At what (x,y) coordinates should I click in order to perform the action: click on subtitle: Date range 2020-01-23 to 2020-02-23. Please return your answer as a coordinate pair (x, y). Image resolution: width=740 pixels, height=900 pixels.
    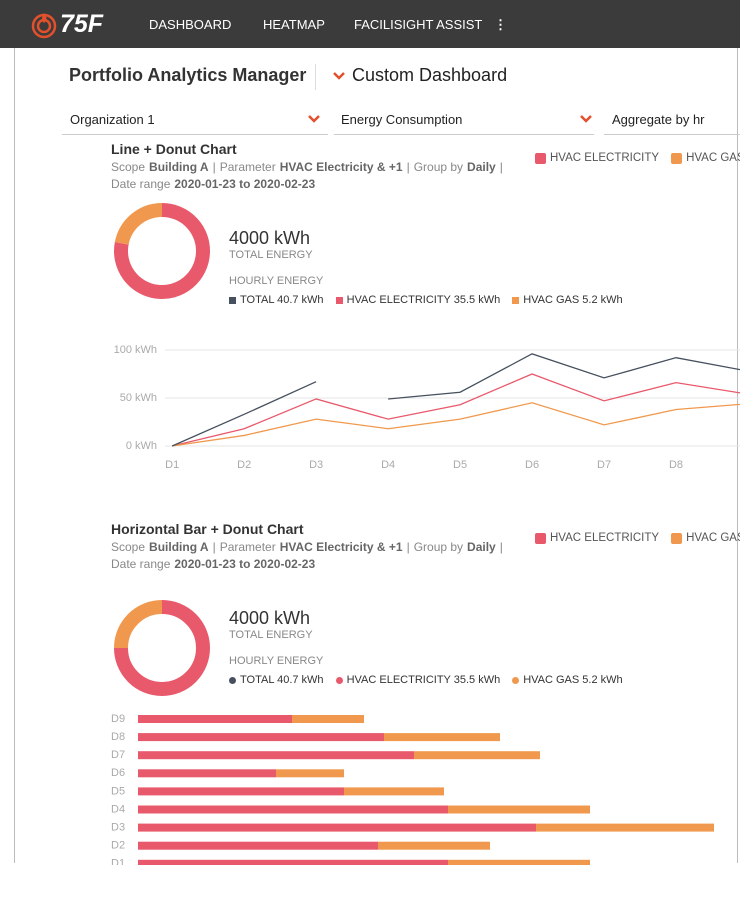
    Looking at the image, I should click on (213, 184).